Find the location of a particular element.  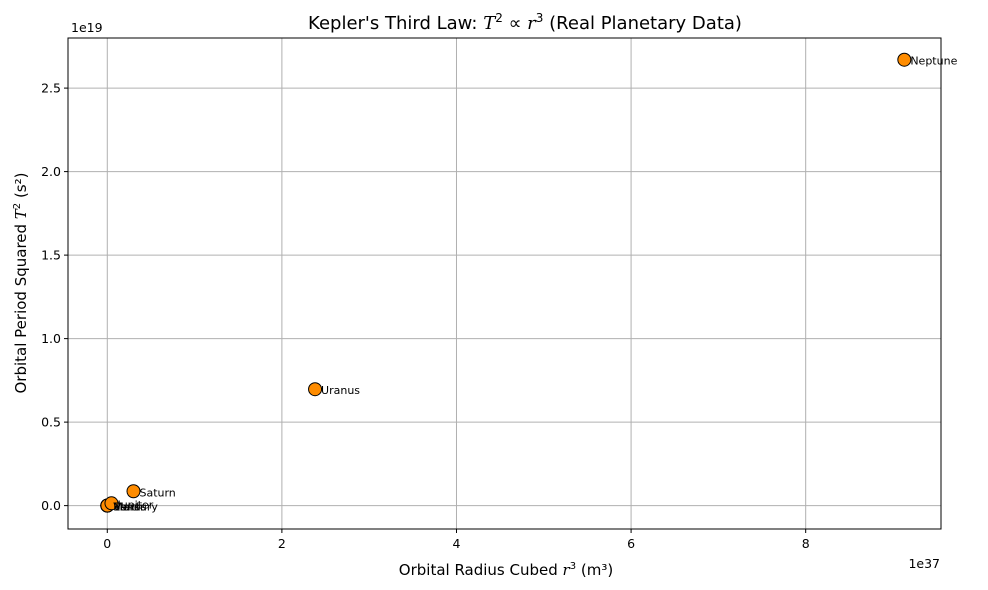

label-jupiter: Jupiter is located at coordinates (134, 504).